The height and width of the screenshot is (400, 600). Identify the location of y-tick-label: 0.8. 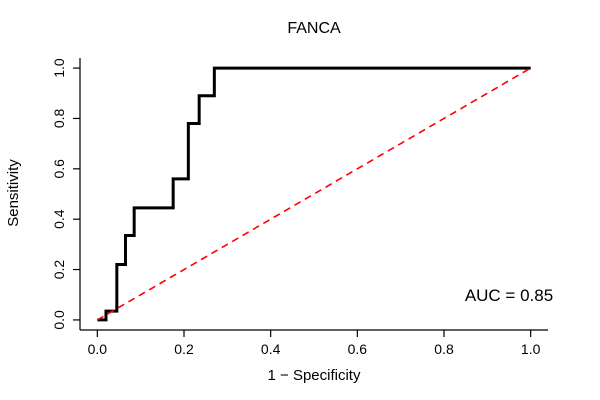
(59, 119).